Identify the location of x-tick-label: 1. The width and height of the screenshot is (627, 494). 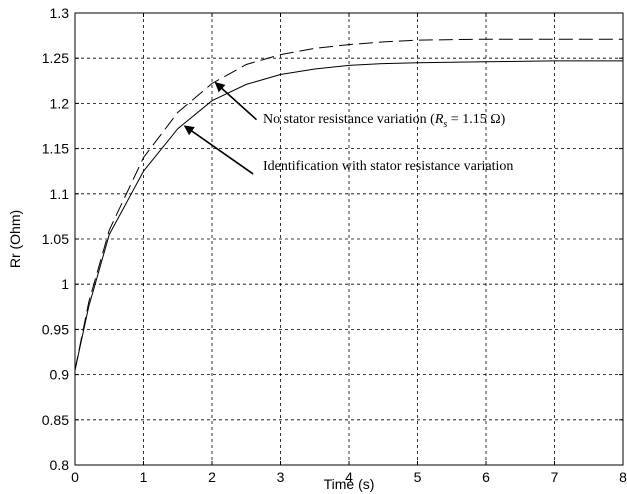
(144, 477).